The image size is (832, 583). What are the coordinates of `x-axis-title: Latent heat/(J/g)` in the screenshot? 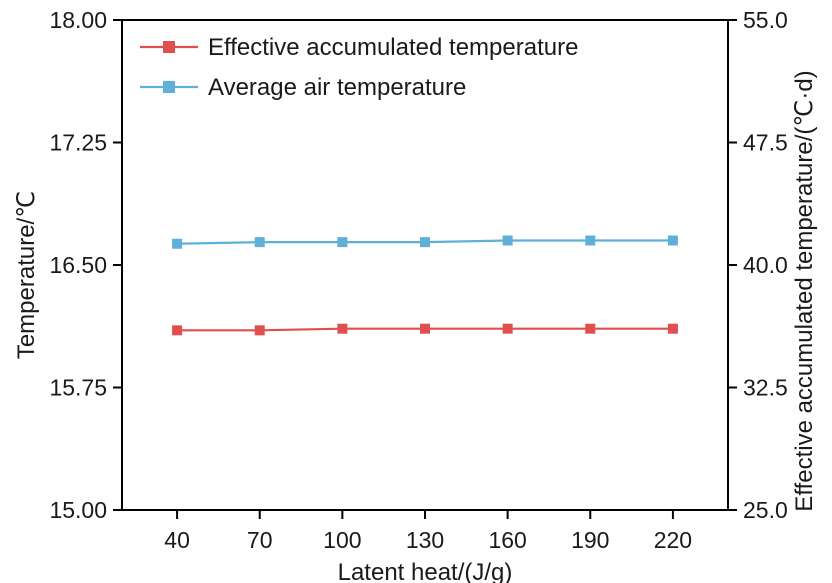 It's located at (425, 571).